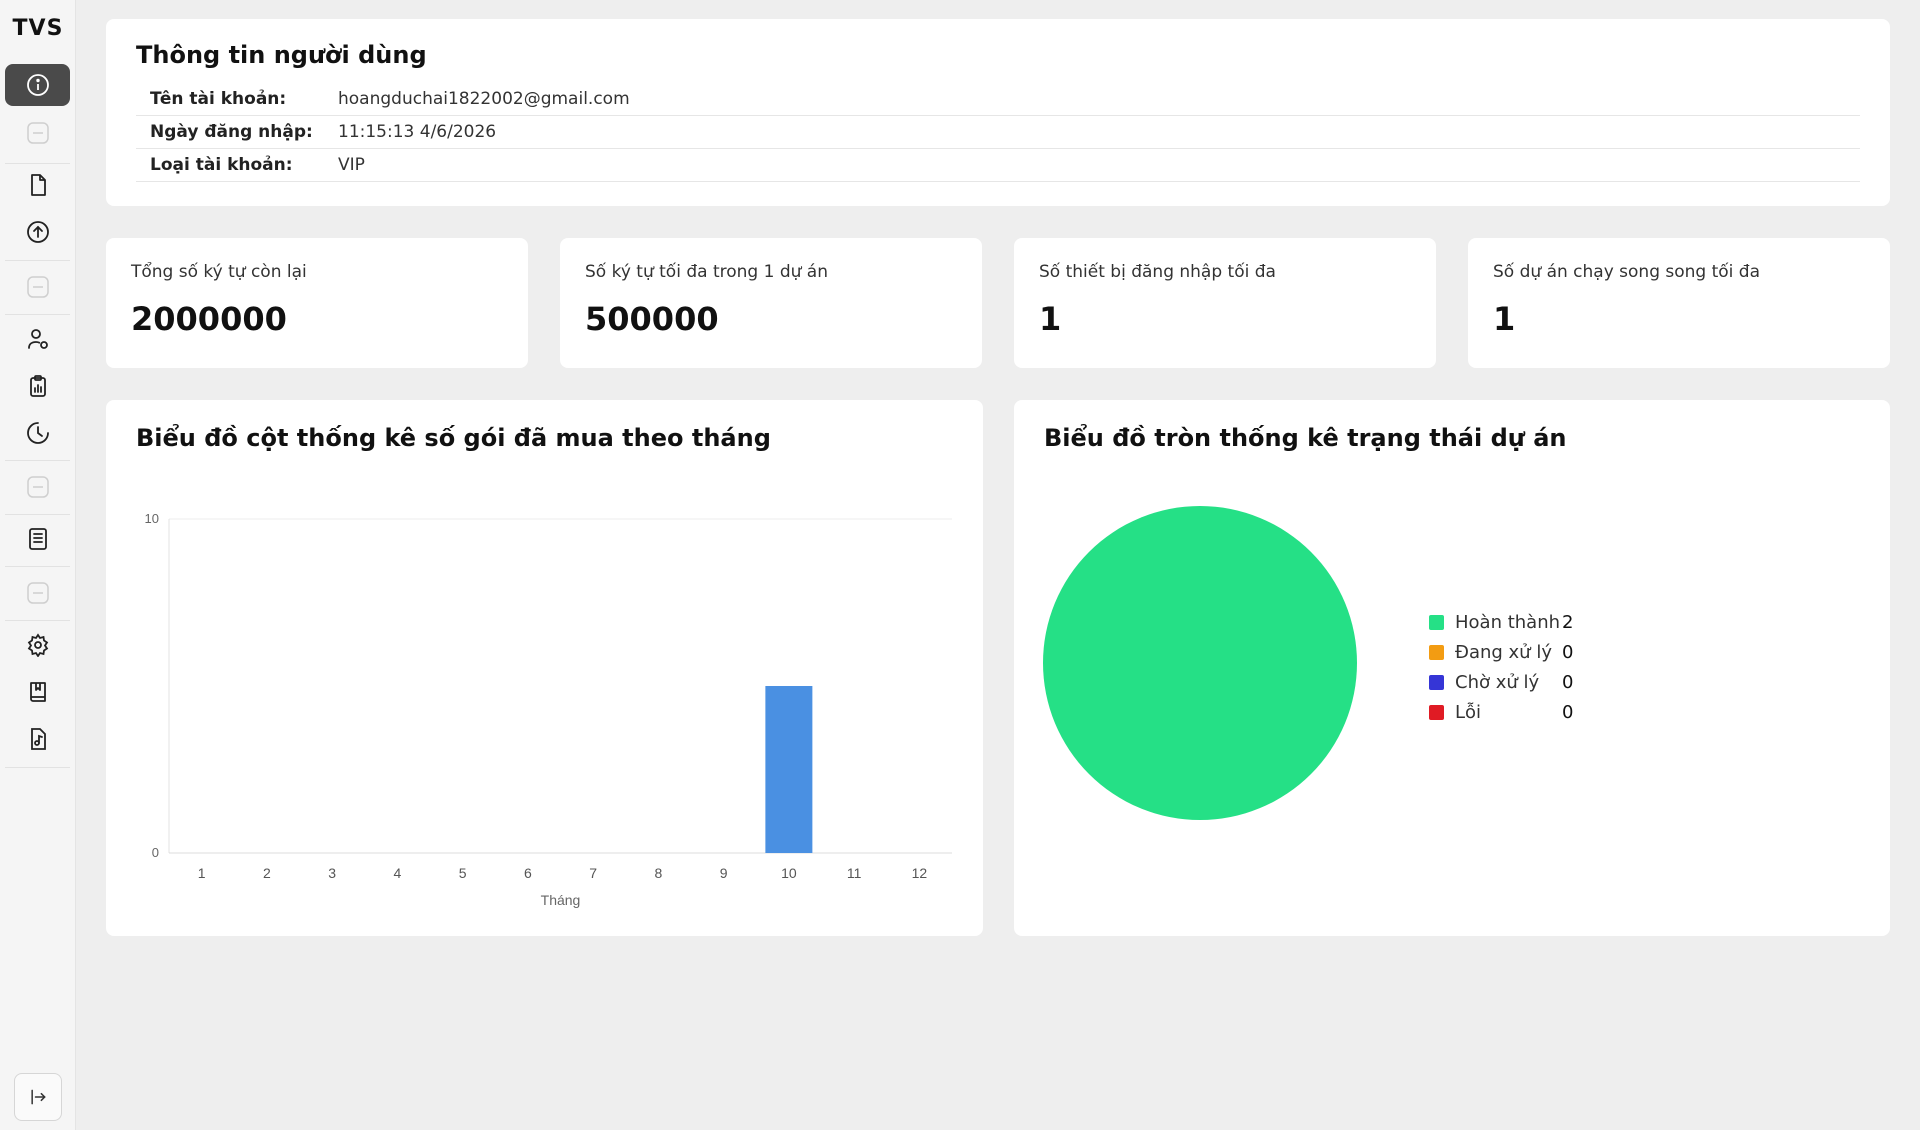  I want to click on stat-label: Số ký tự tối đa trong 1 dự án, so click(706, 272).